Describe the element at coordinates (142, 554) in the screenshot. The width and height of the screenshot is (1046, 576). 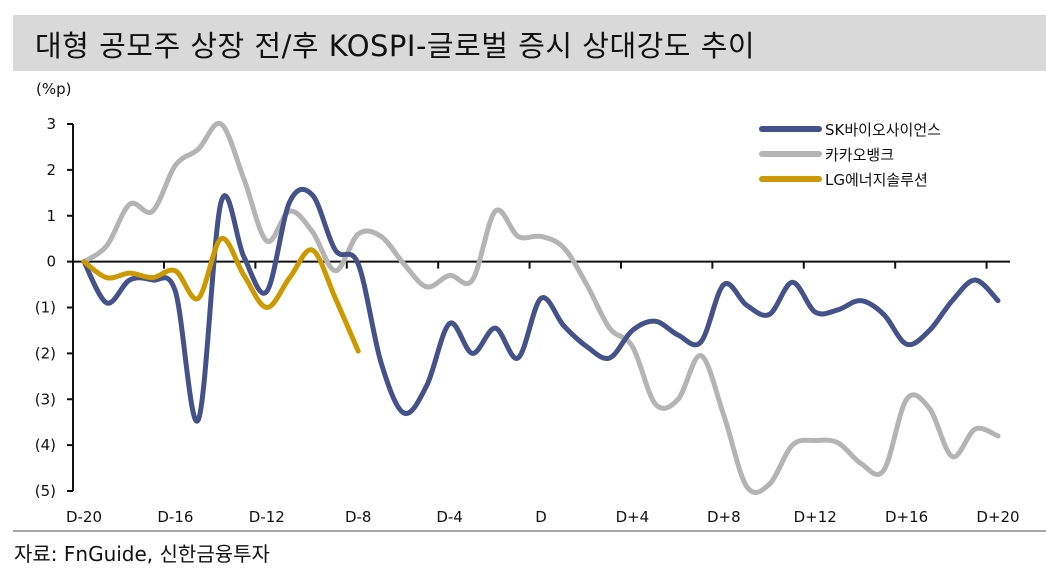
I see `source-note: 자료: FnGuide, 신한금융투자` at that location.